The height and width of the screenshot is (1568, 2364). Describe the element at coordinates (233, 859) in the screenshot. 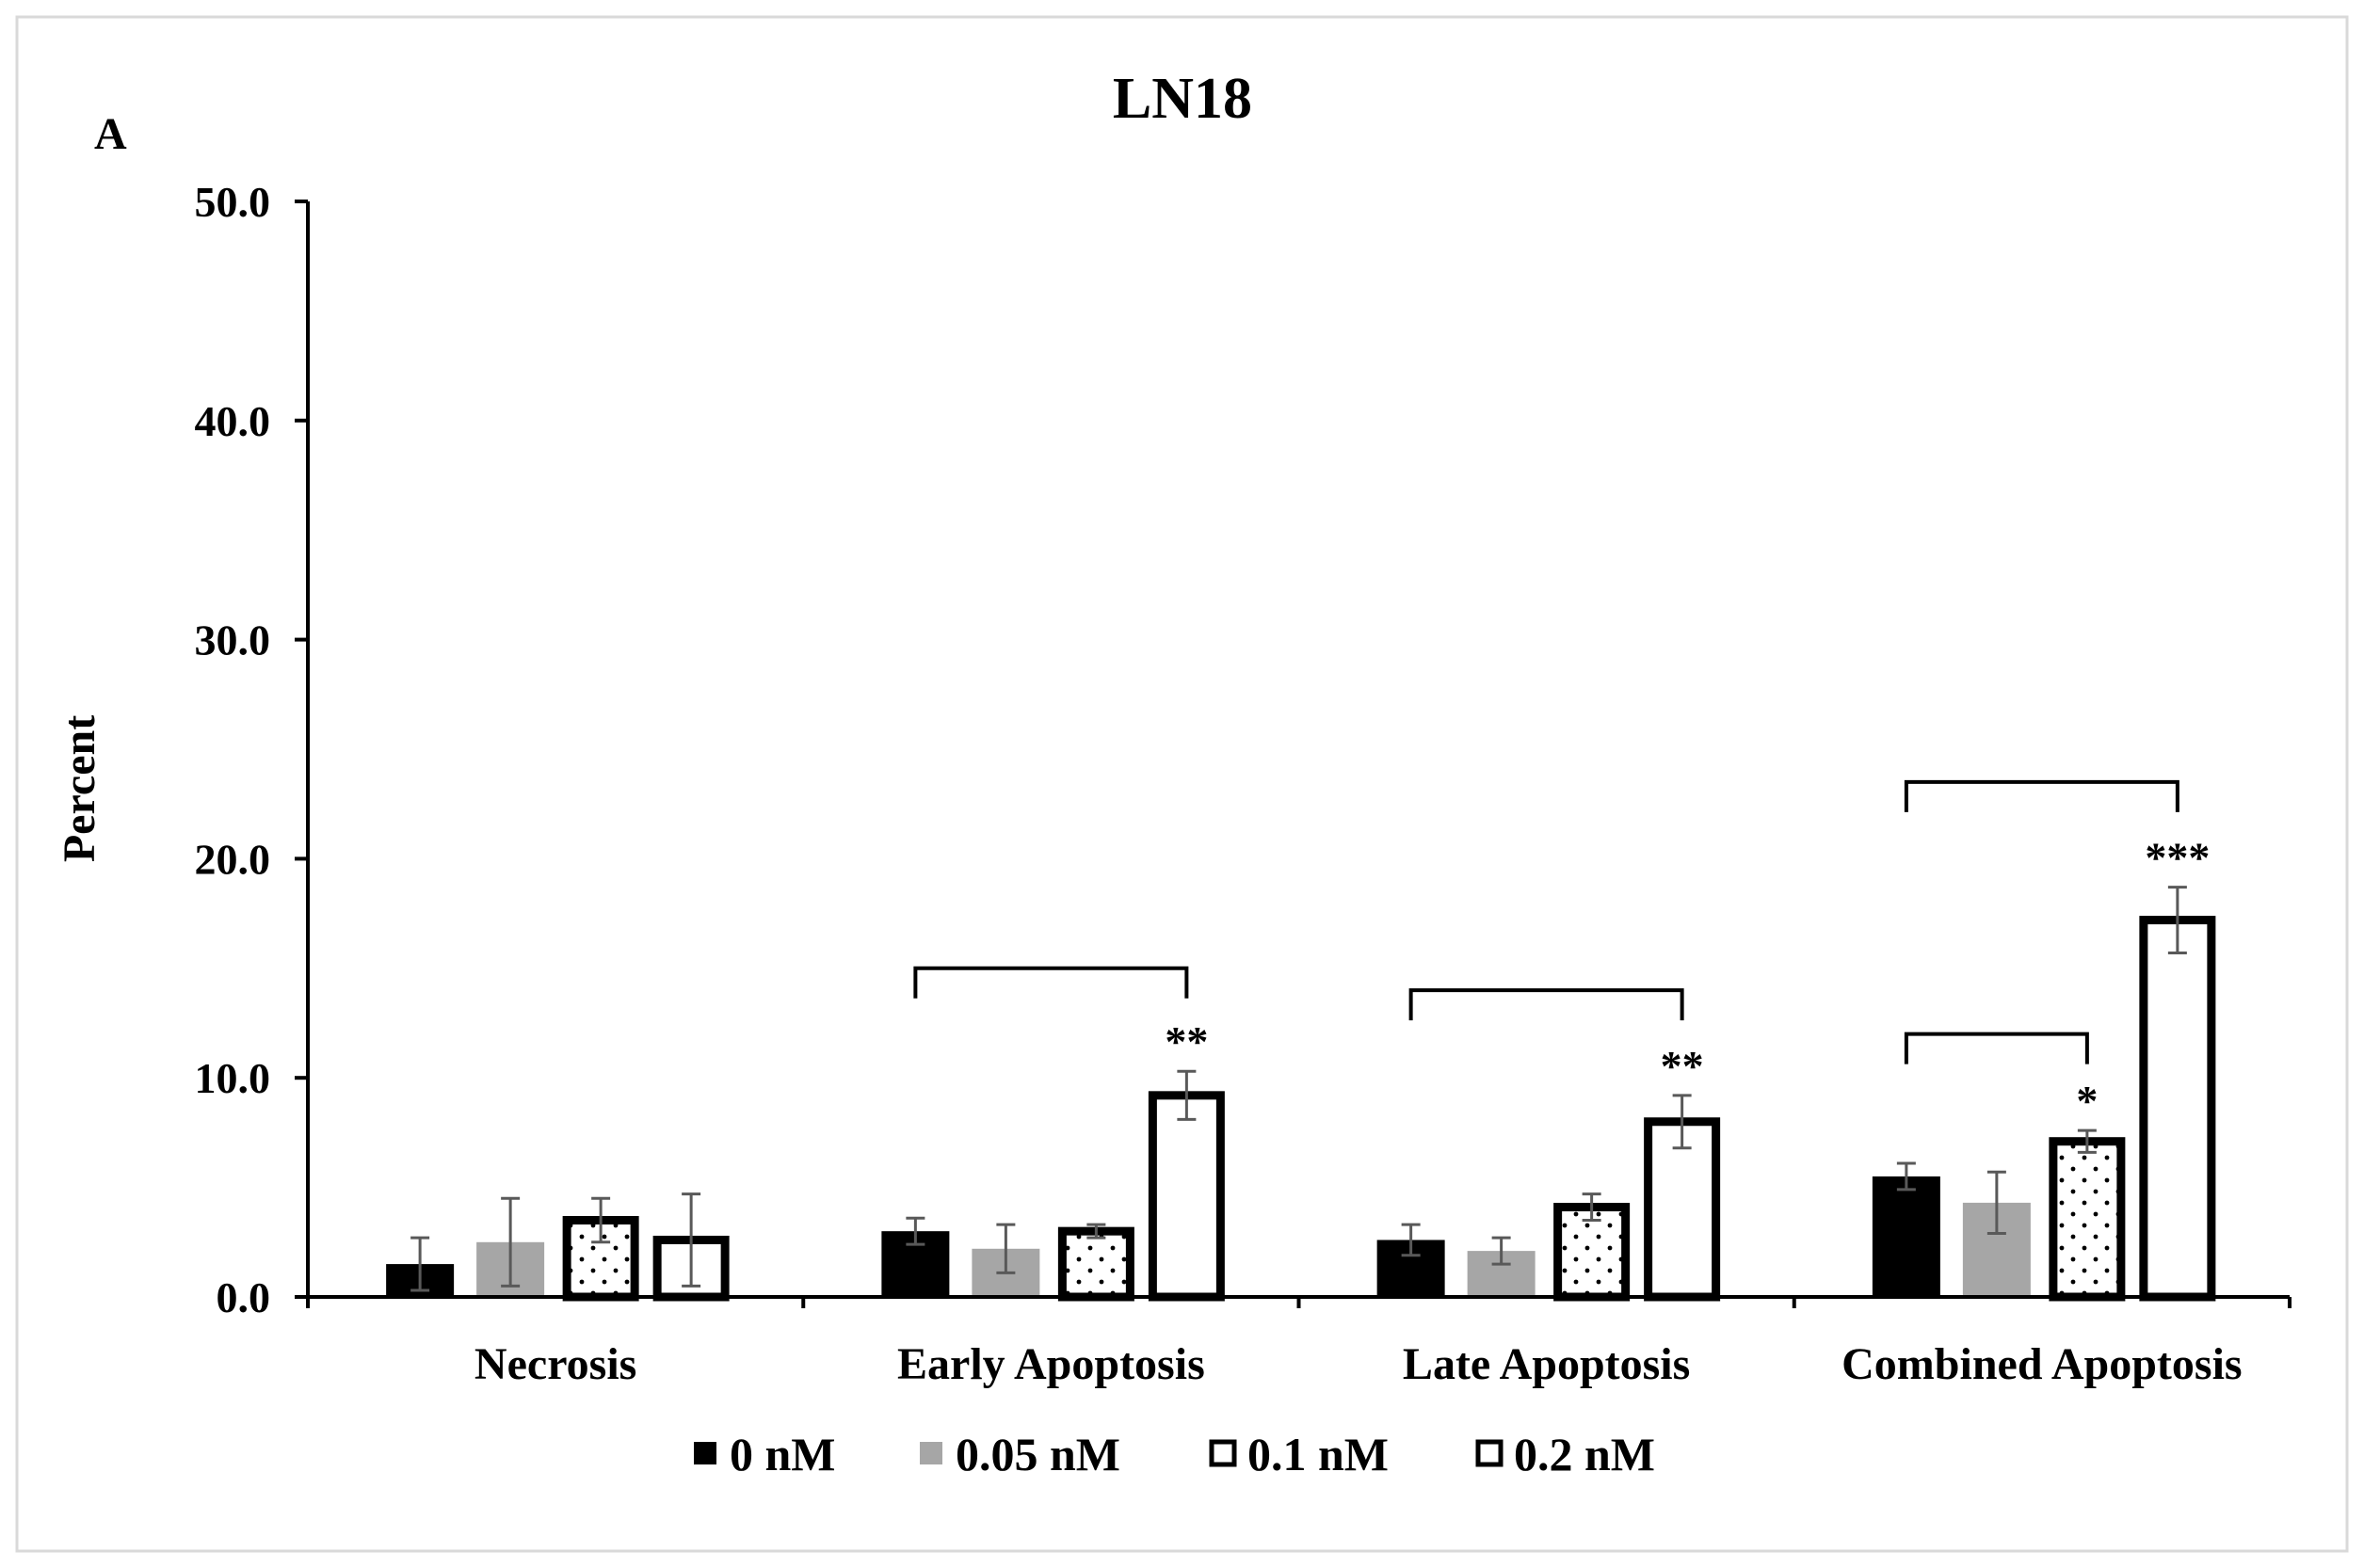

I see `y-tick-label-2: 20.0` at that location.